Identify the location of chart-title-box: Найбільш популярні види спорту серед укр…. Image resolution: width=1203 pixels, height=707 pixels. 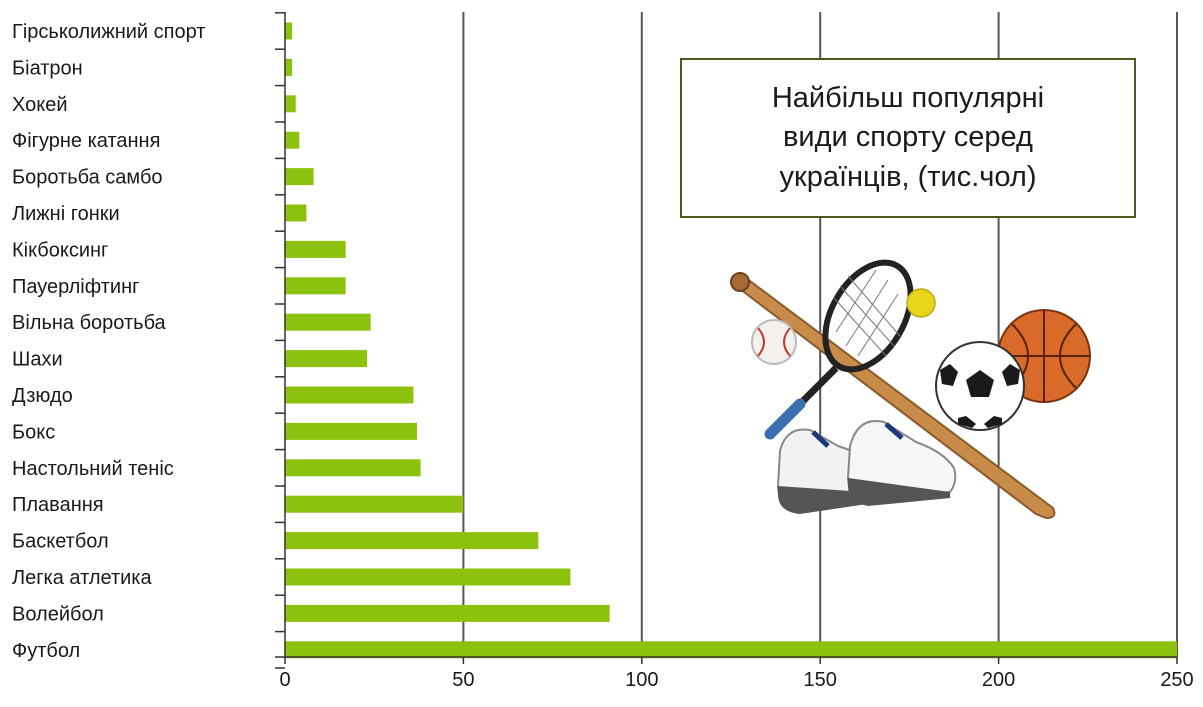
(908, 138).